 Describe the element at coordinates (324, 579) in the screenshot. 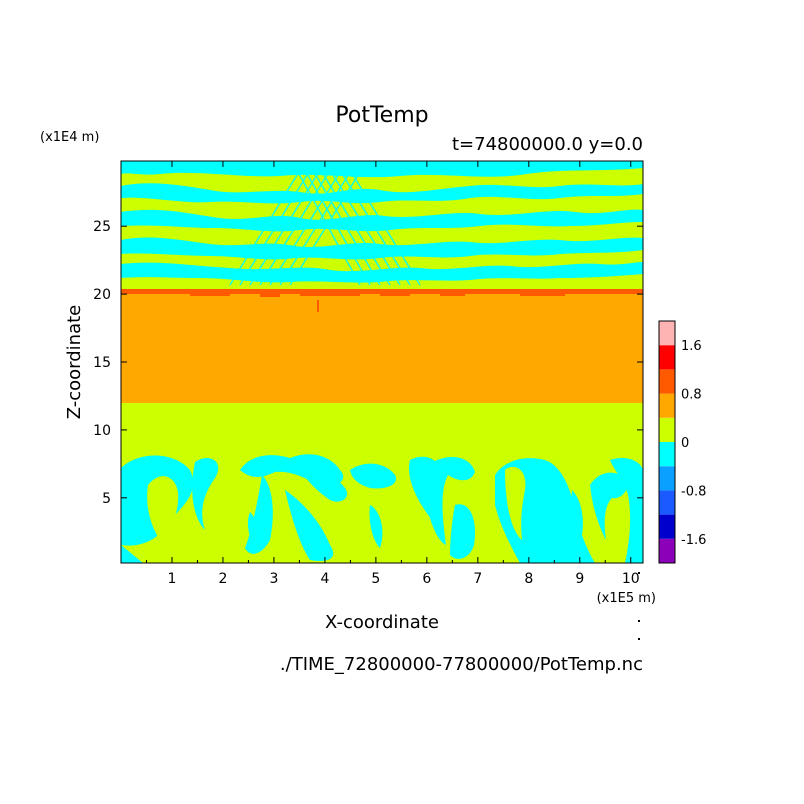

I see `x-tick-label: 4` at that location.